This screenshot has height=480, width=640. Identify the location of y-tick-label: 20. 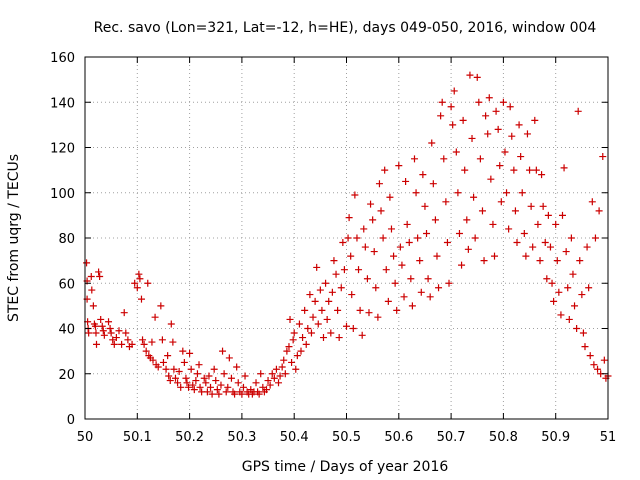
(66, 375).